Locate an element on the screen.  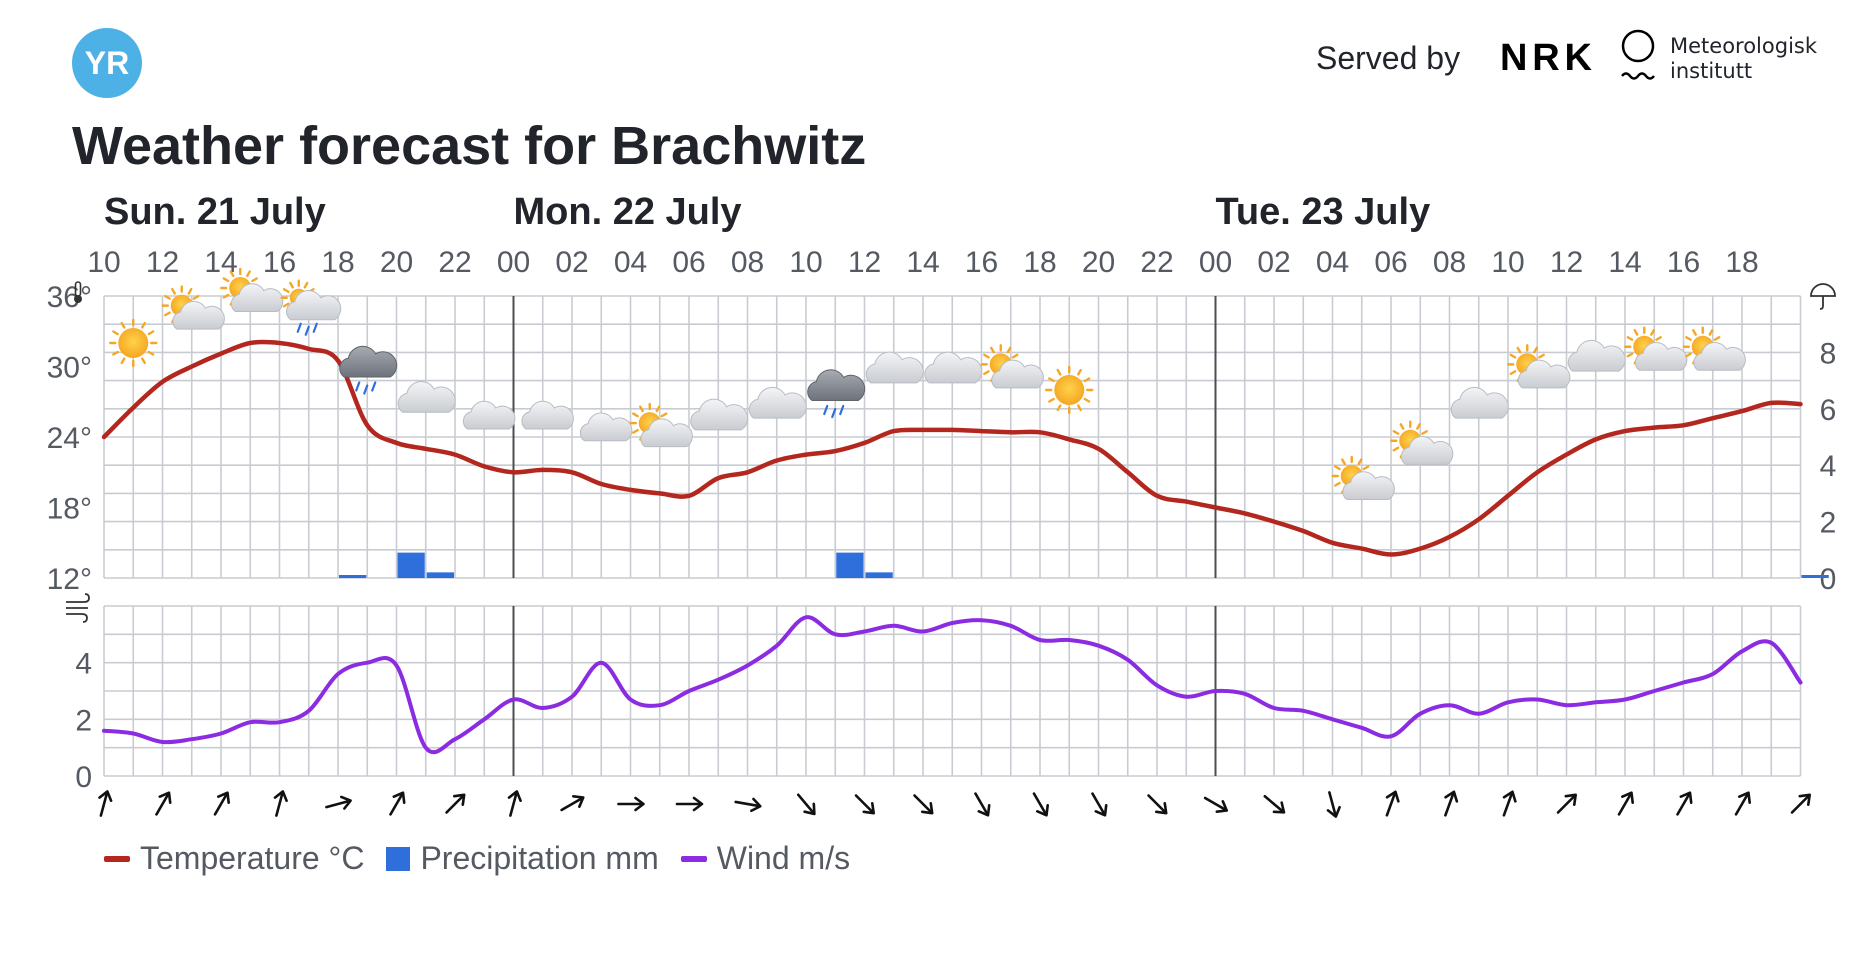
legend-label: Precipitation mm is located at coordinates (539, 858).